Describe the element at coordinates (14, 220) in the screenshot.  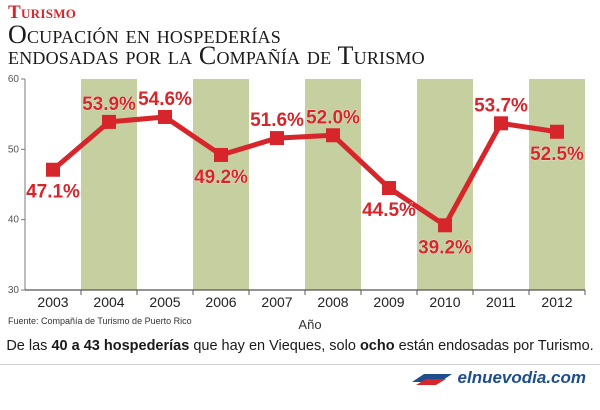
I see `y-tick-40: 40` at that location.